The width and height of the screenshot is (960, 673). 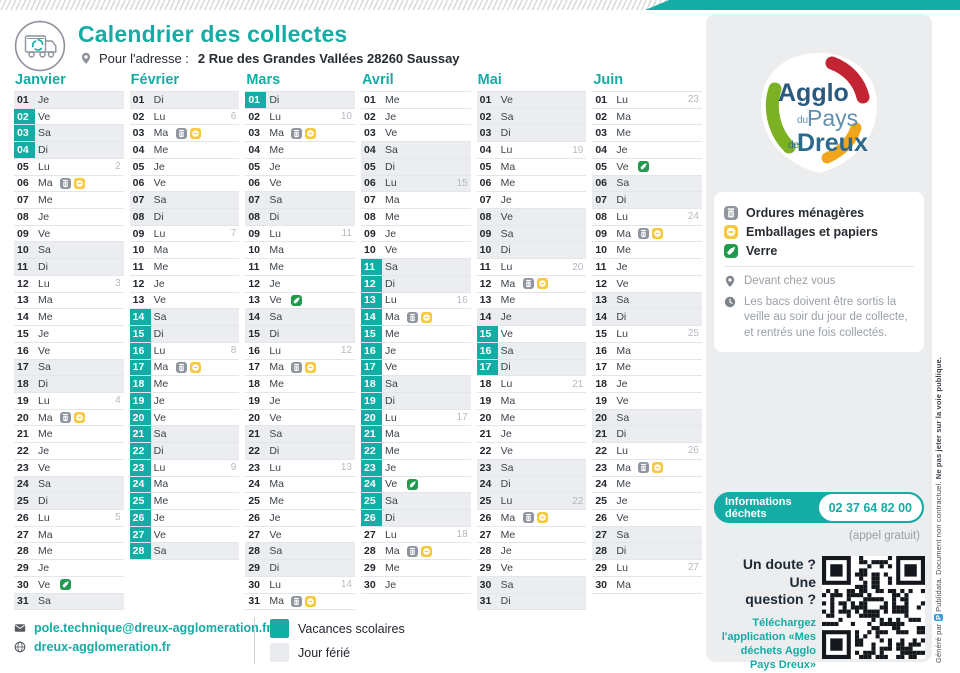 What do you see at coordinates (531, 418) in the screenshot?
I see `day-row: 20 Me` at bounding box center [531, 418].